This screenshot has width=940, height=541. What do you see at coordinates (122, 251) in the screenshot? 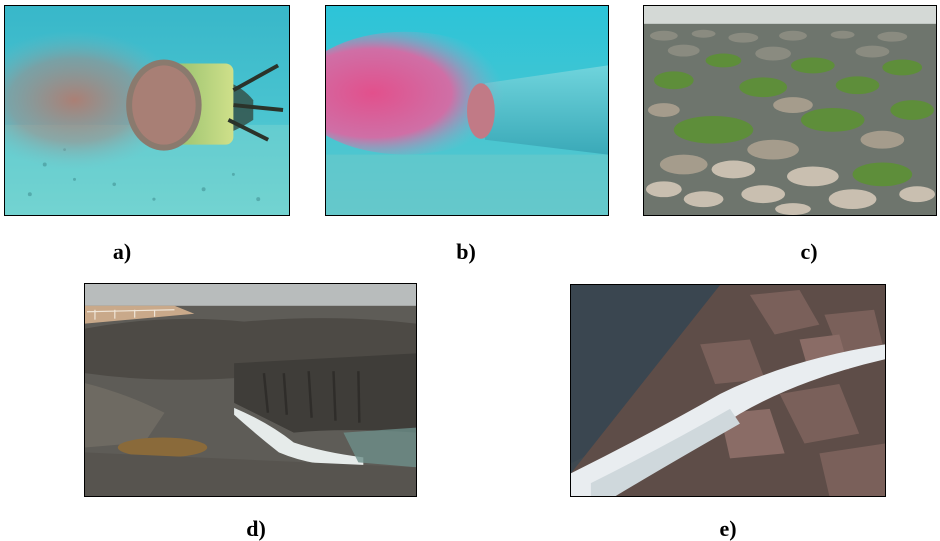
I see `panel-label-a: a)` at bounding box center [122, 251].